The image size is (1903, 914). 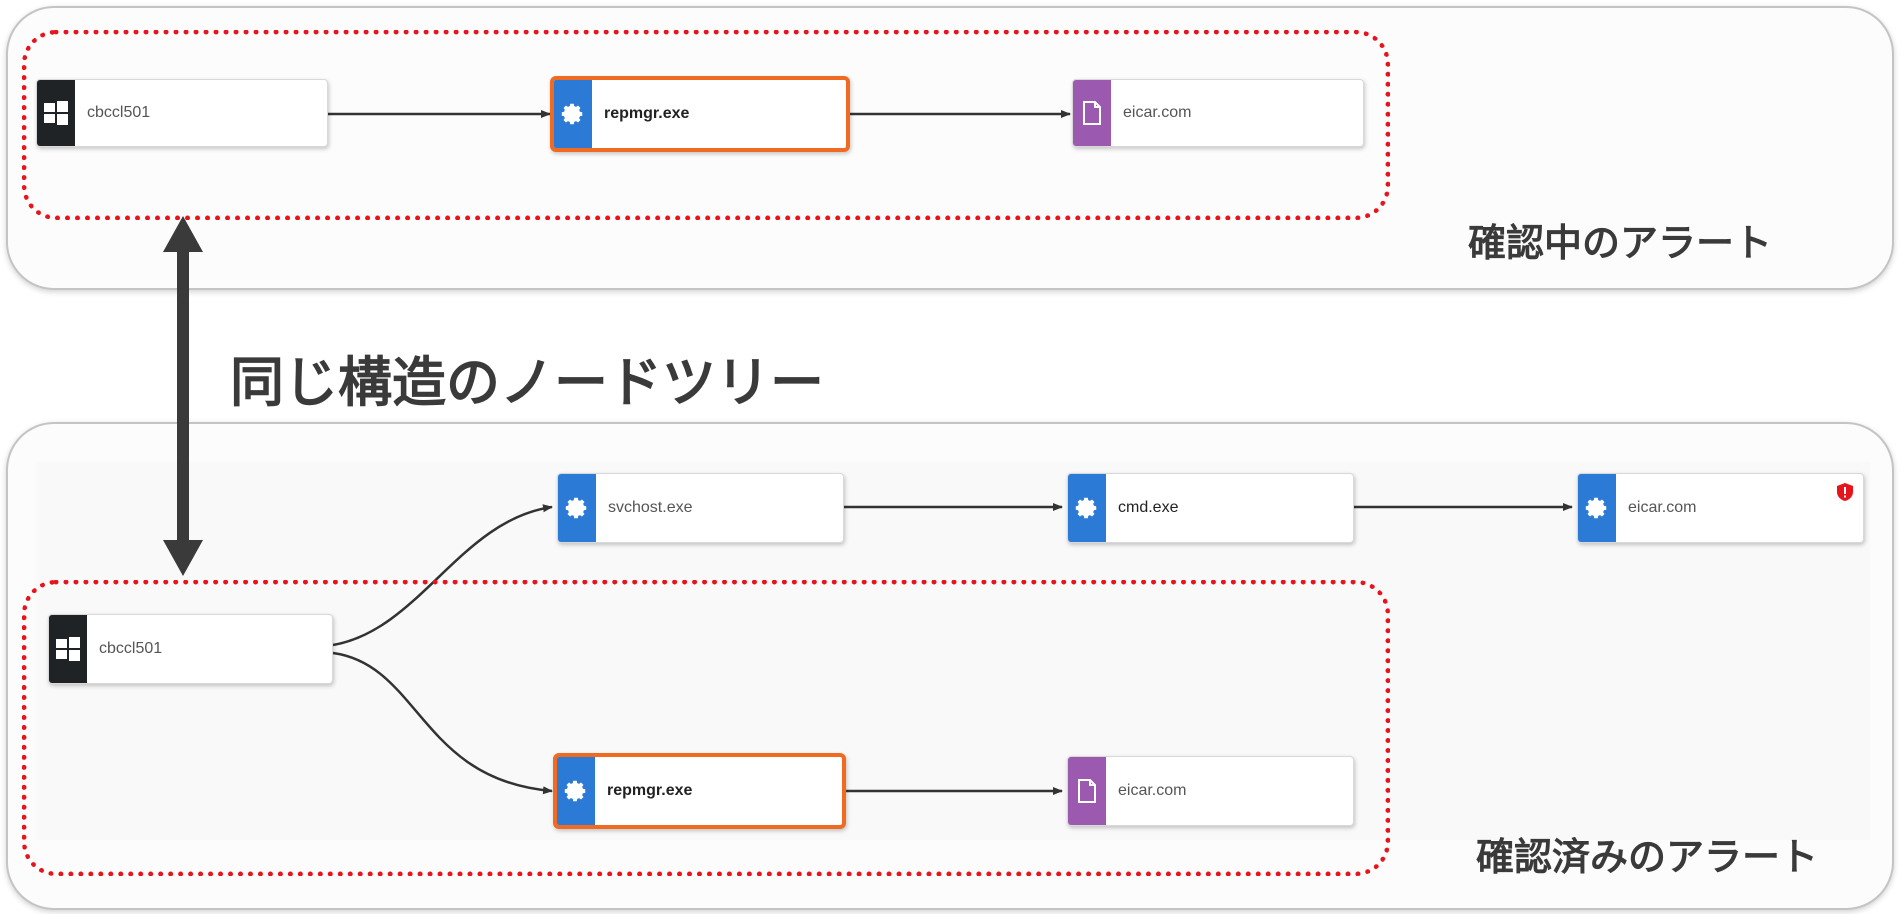 What do you see at coordinates (650, 507) in the screenshot?
I see `node-label: svchost.exe` at bounding box center [650, 507].